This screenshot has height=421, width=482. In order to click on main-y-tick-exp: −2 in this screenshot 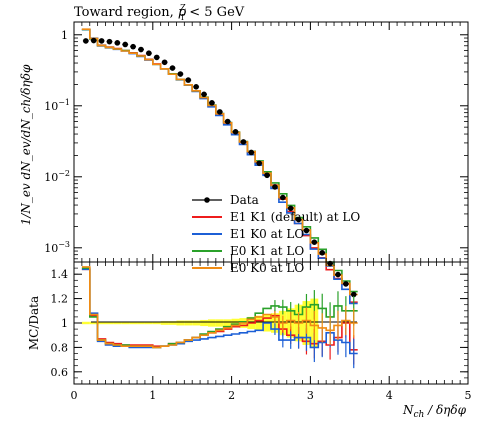, I will do `click(64, 173)`.